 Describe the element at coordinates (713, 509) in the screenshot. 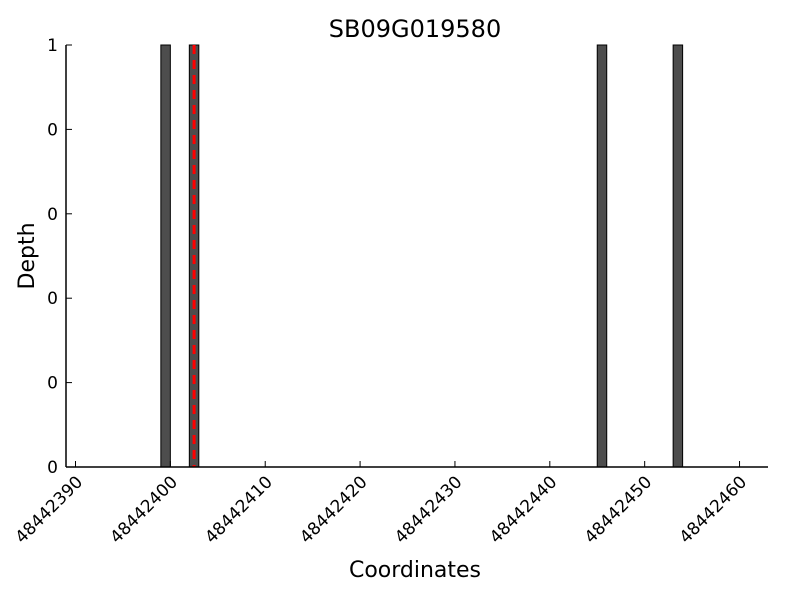

I see `x-tick-label: 48442460` at that location.